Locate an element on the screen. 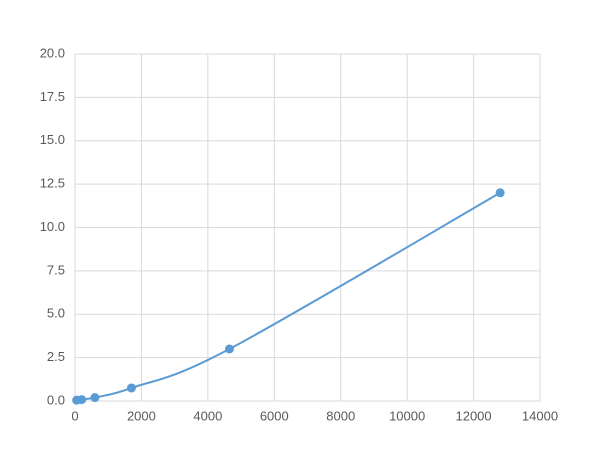 The height and width of the screenshot is (450, 600). y-tick-label: 15.0 is located at coordinates (52, 139).